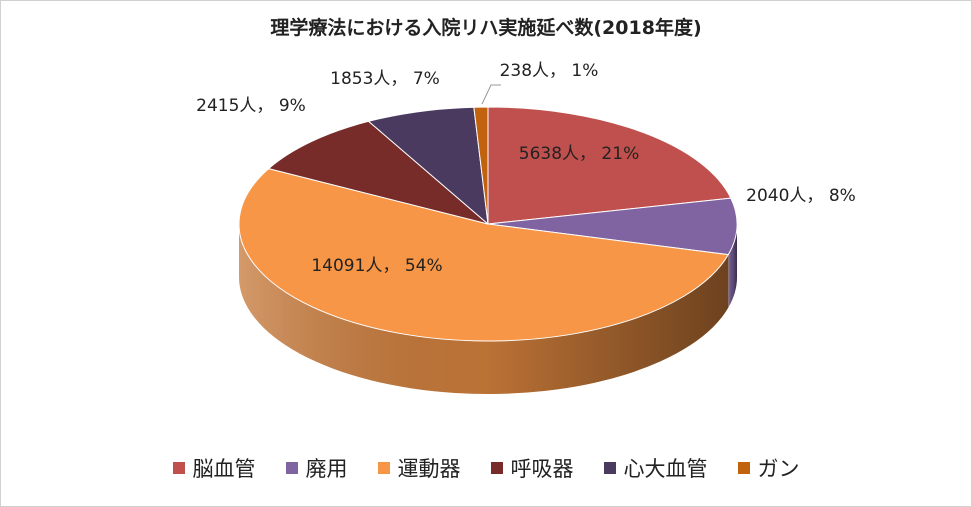 The height and width of the screenshot is (507, 972). Describe the element at coordinates (486, 28) in the screenshot. I see `chart-title: 理学療法における入院リハ実施延べ数(2018年度)` at that location.